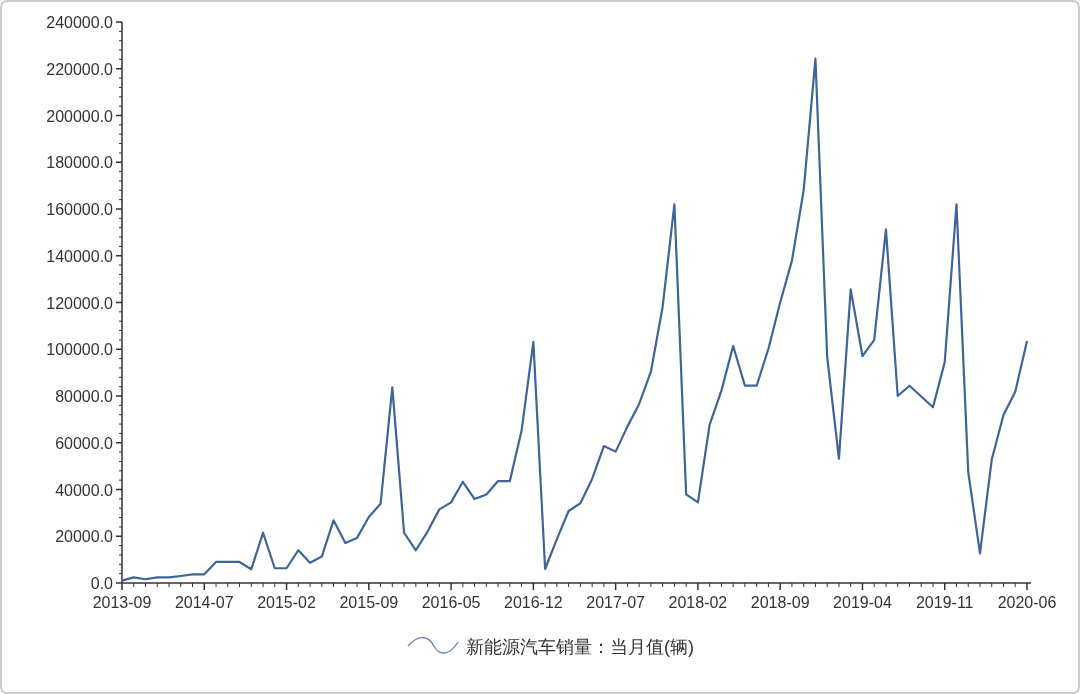 This screenshot has height=694, width=1080. I want to click on x-tick-label: 2013-09, so click(122, 602).